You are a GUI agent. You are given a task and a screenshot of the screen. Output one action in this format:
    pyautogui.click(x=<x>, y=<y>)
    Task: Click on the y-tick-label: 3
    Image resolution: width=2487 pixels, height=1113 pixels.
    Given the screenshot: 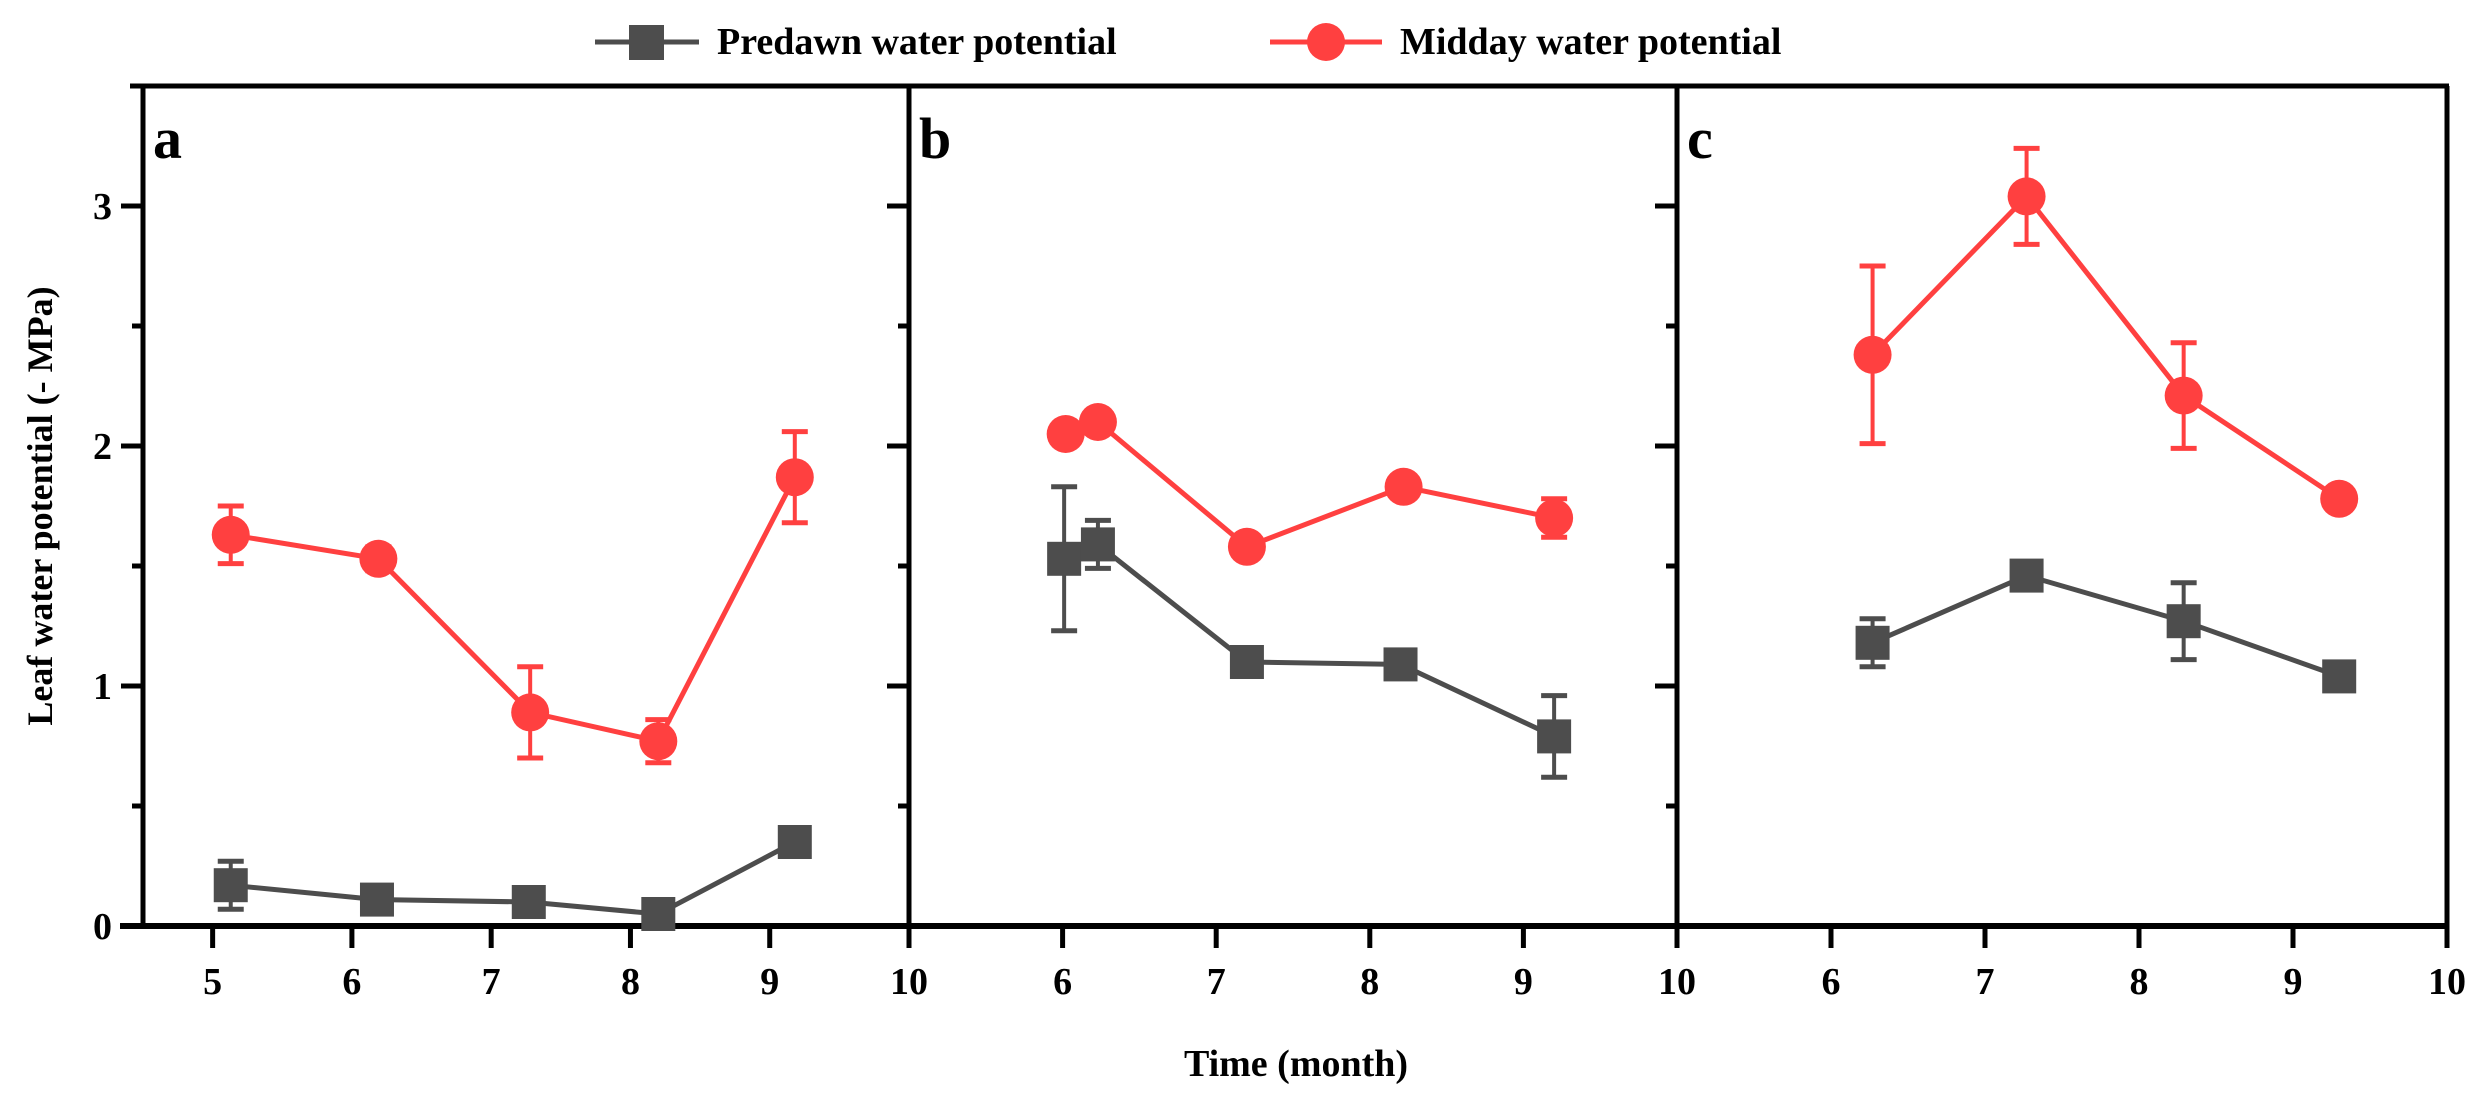 What is the action you would take?
    pyautogui.click(x=102, y=207)
    